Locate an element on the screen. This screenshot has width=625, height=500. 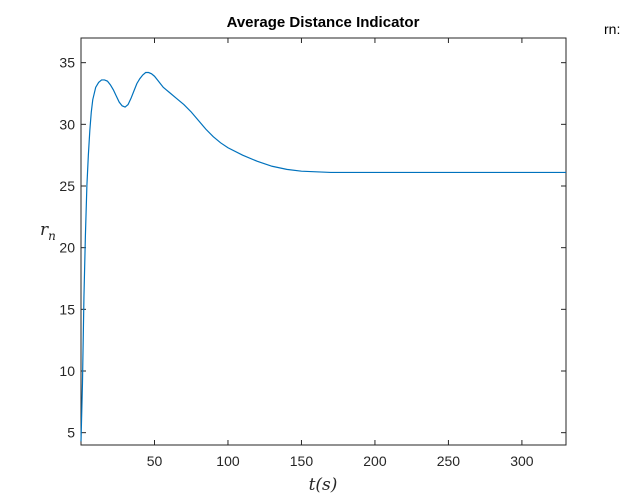
side-label: rn: is located at coordinates (612, 29).